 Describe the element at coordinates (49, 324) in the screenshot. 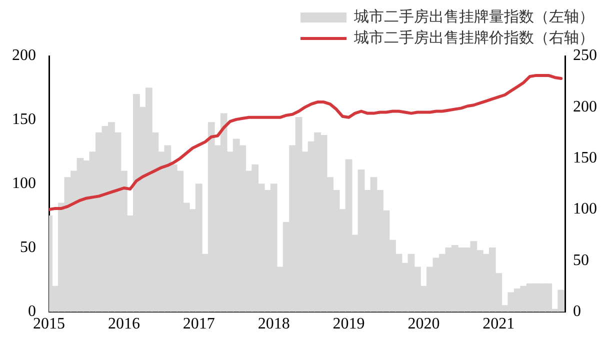

I see `x-tick-label: 2015` at that location.